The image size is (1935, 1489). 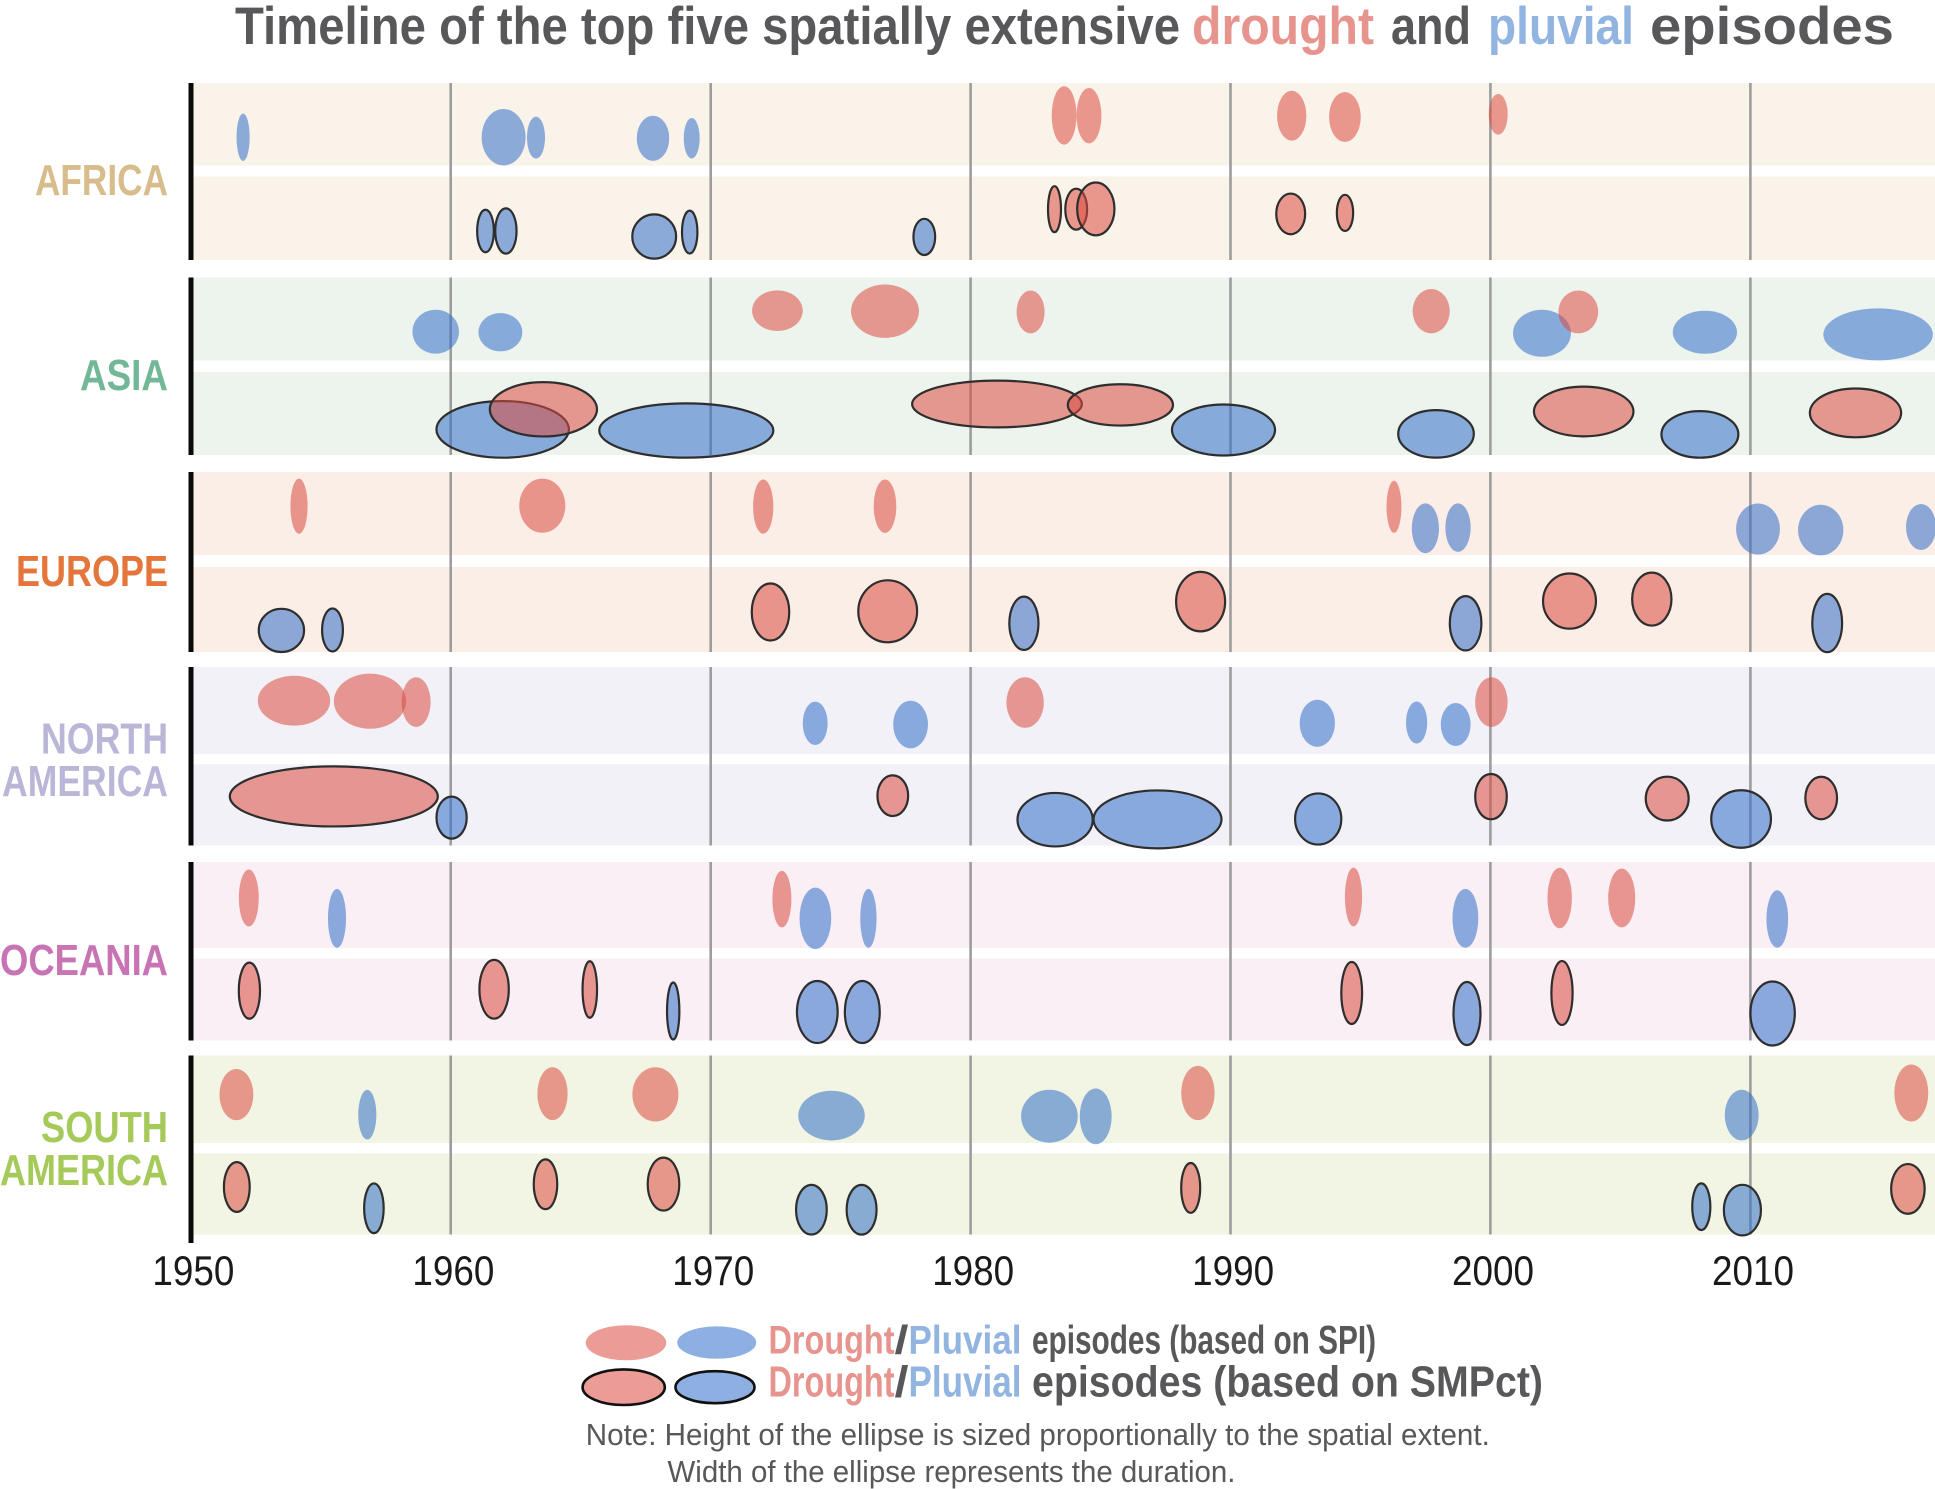 I want to click on svg-text: and, so click(x=1431, y=28).